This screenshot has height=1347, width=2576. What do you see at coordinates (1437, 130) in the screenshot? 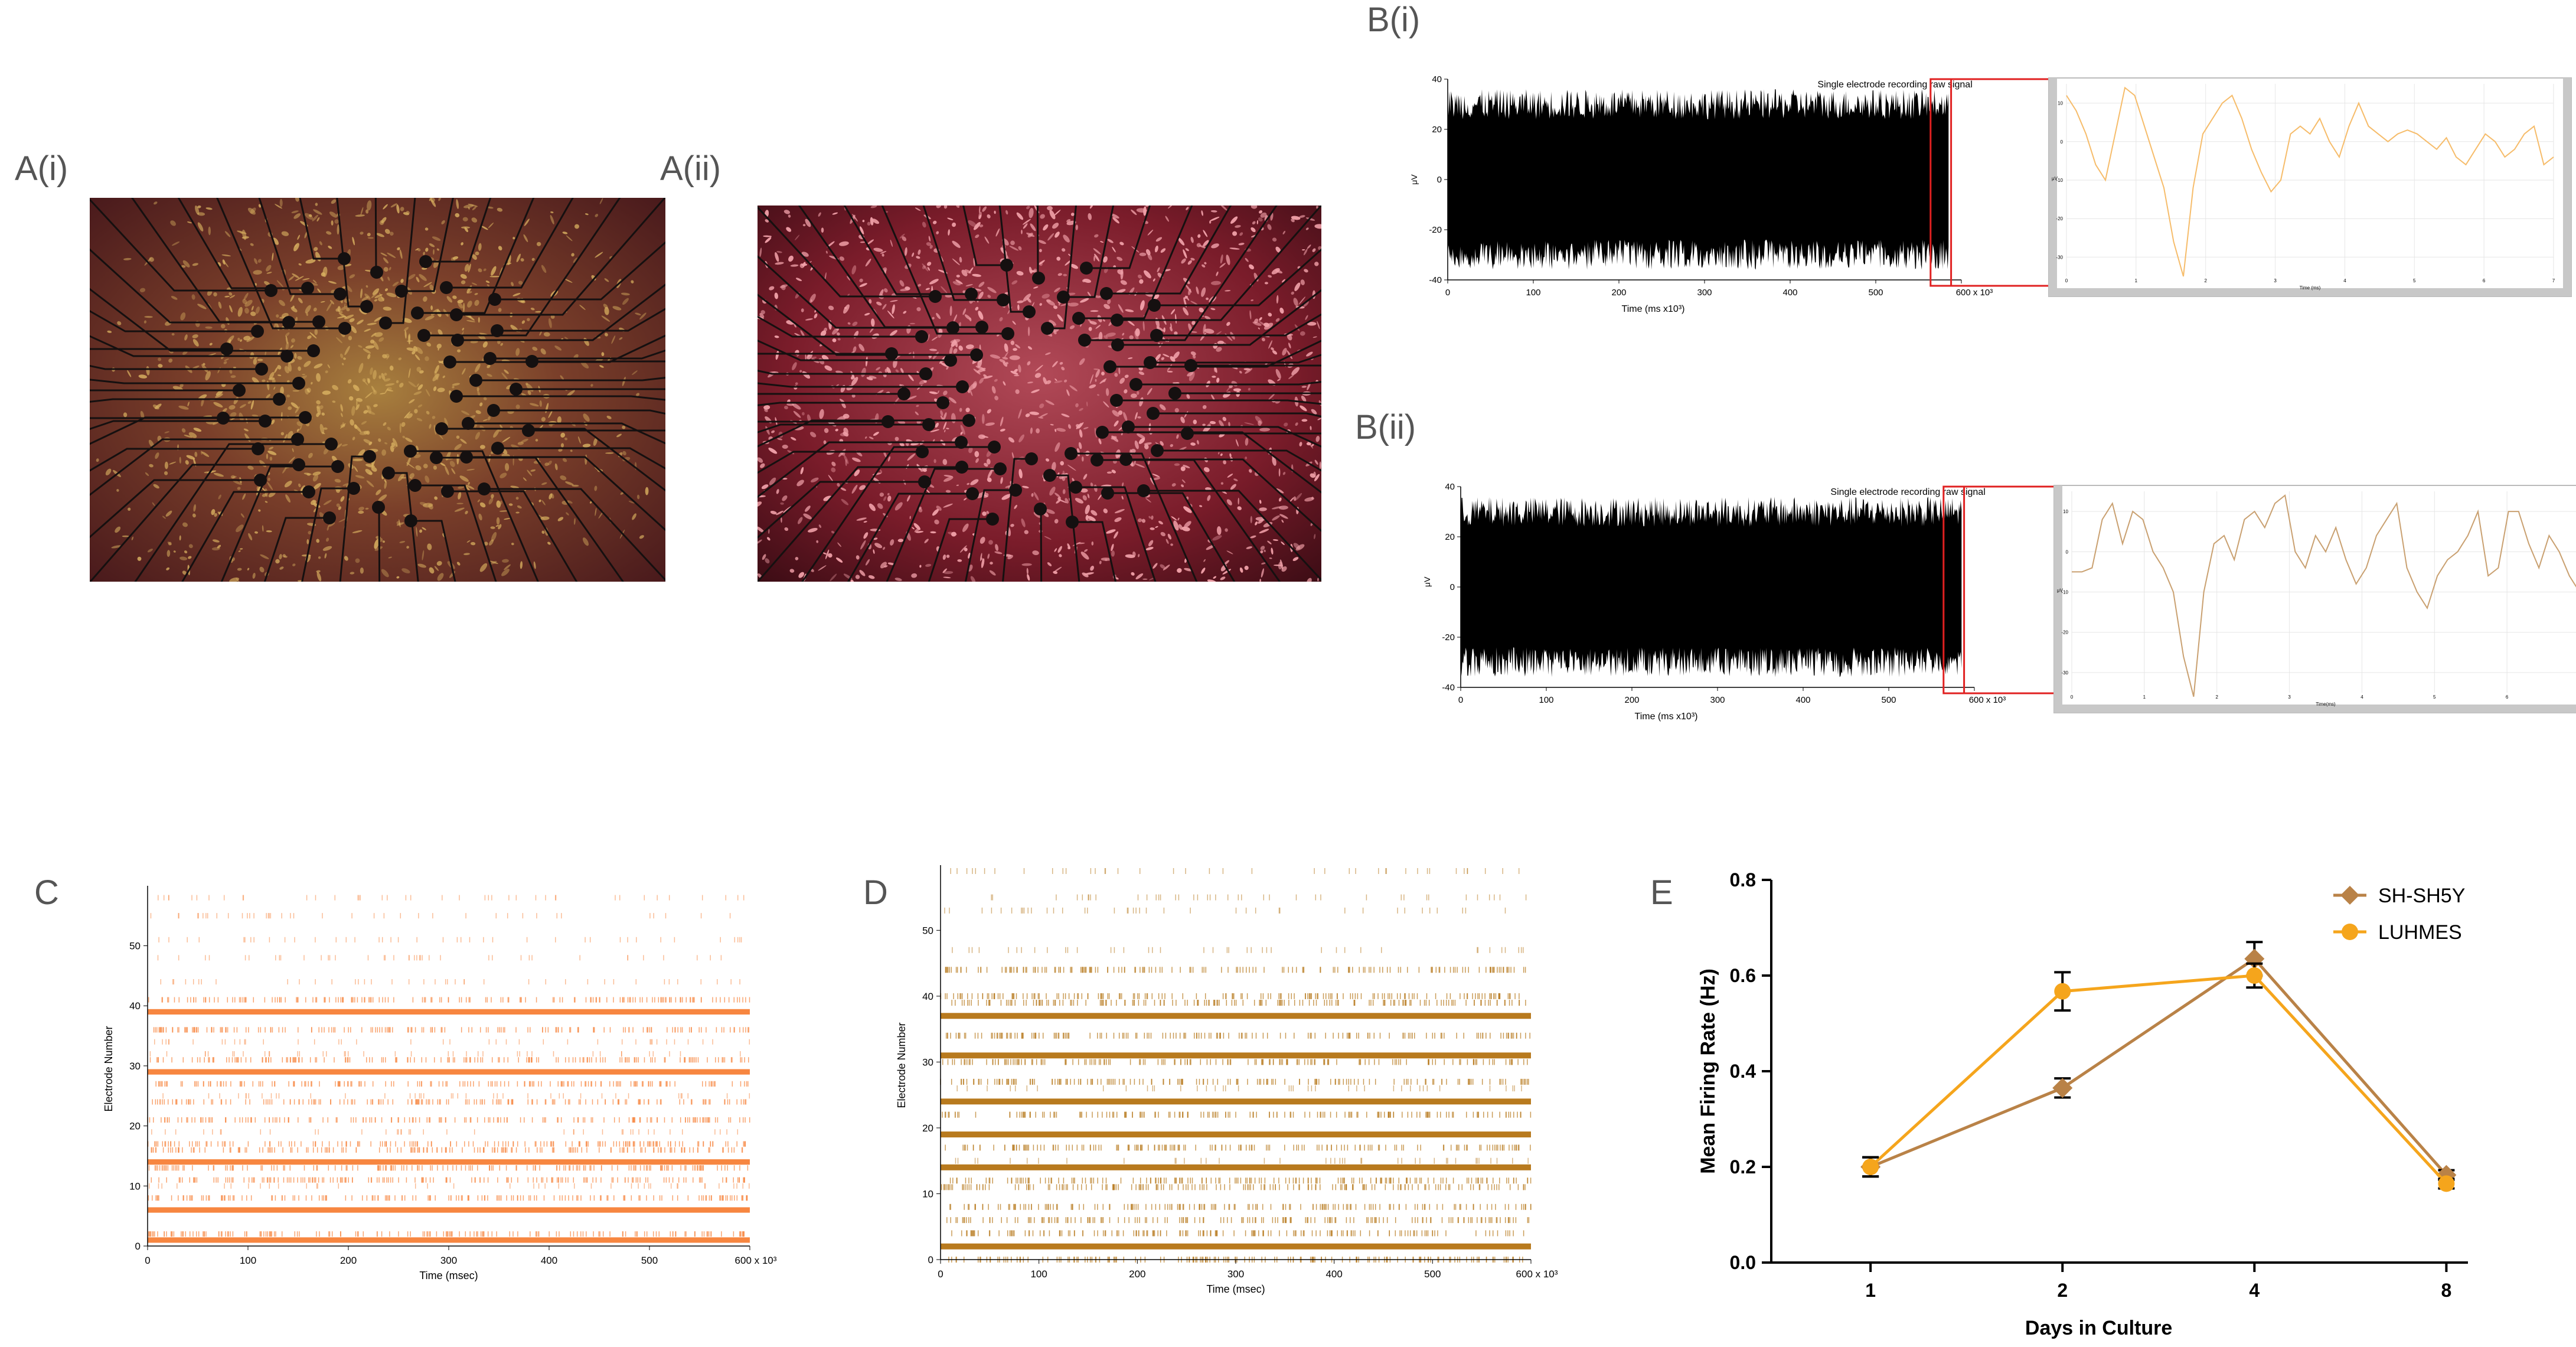
I see `y-tick-label: 20` at bounding box center [1437, 130].